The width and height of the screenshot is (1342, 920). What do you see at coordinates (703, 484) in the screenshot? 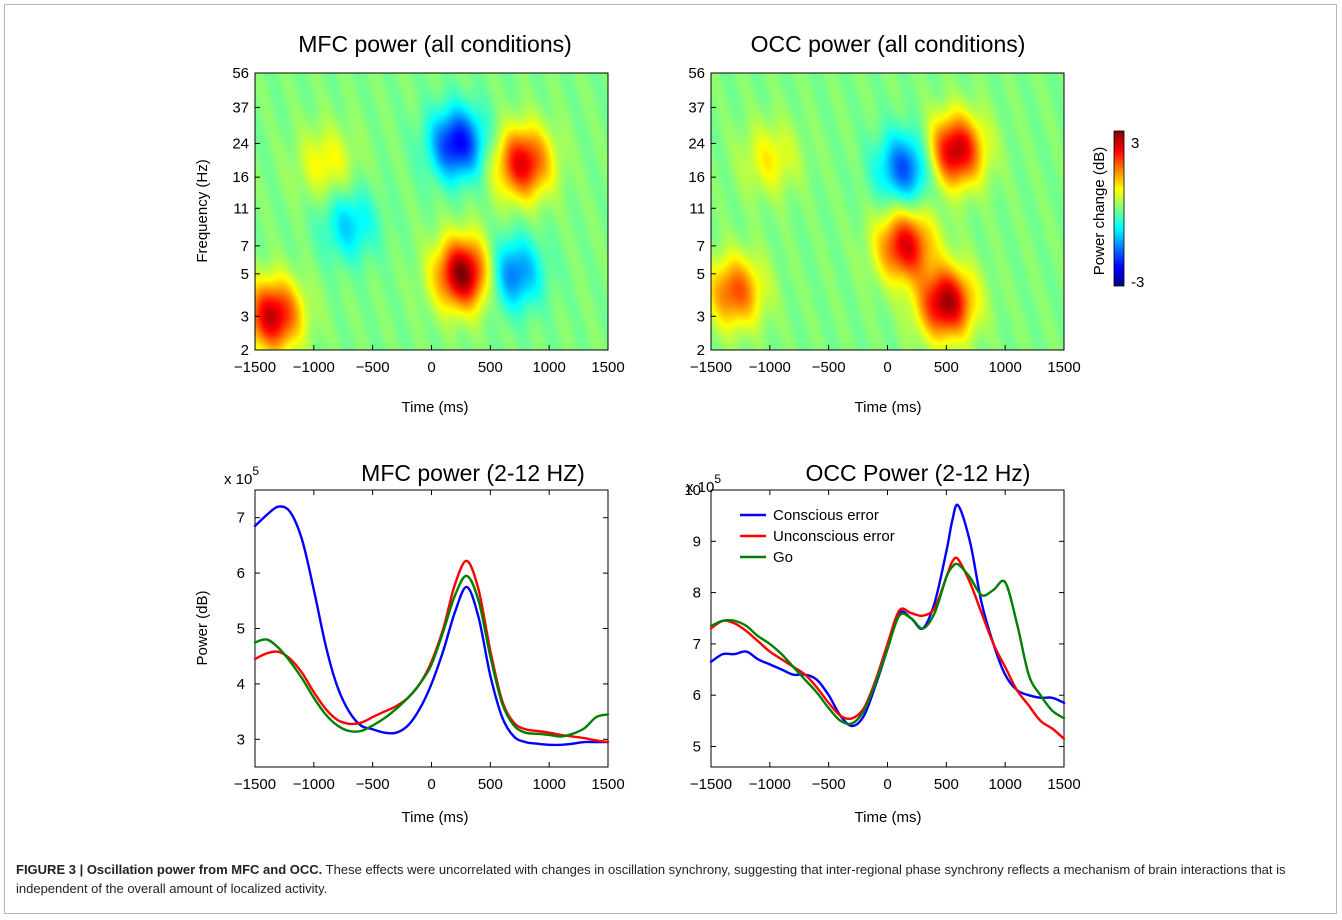
I see `occ-line-multiplier: x 105` at bounding box center [703, 484].